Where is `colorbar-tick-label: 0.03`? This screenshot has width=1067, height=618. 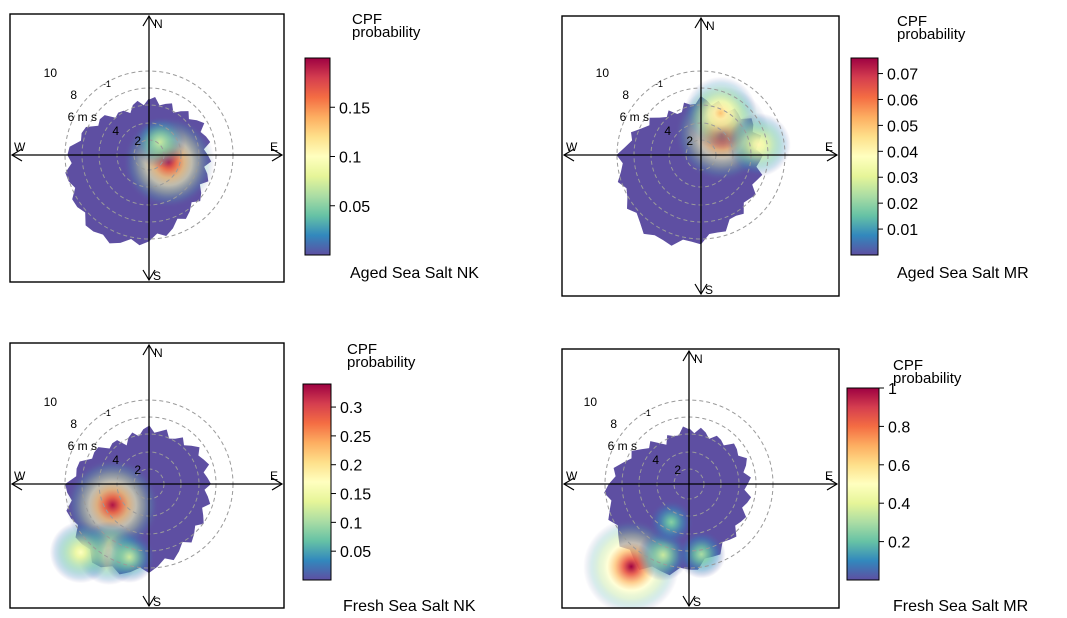 colorbar-tick-label: 0.03 is located at coordinates (902, 178).